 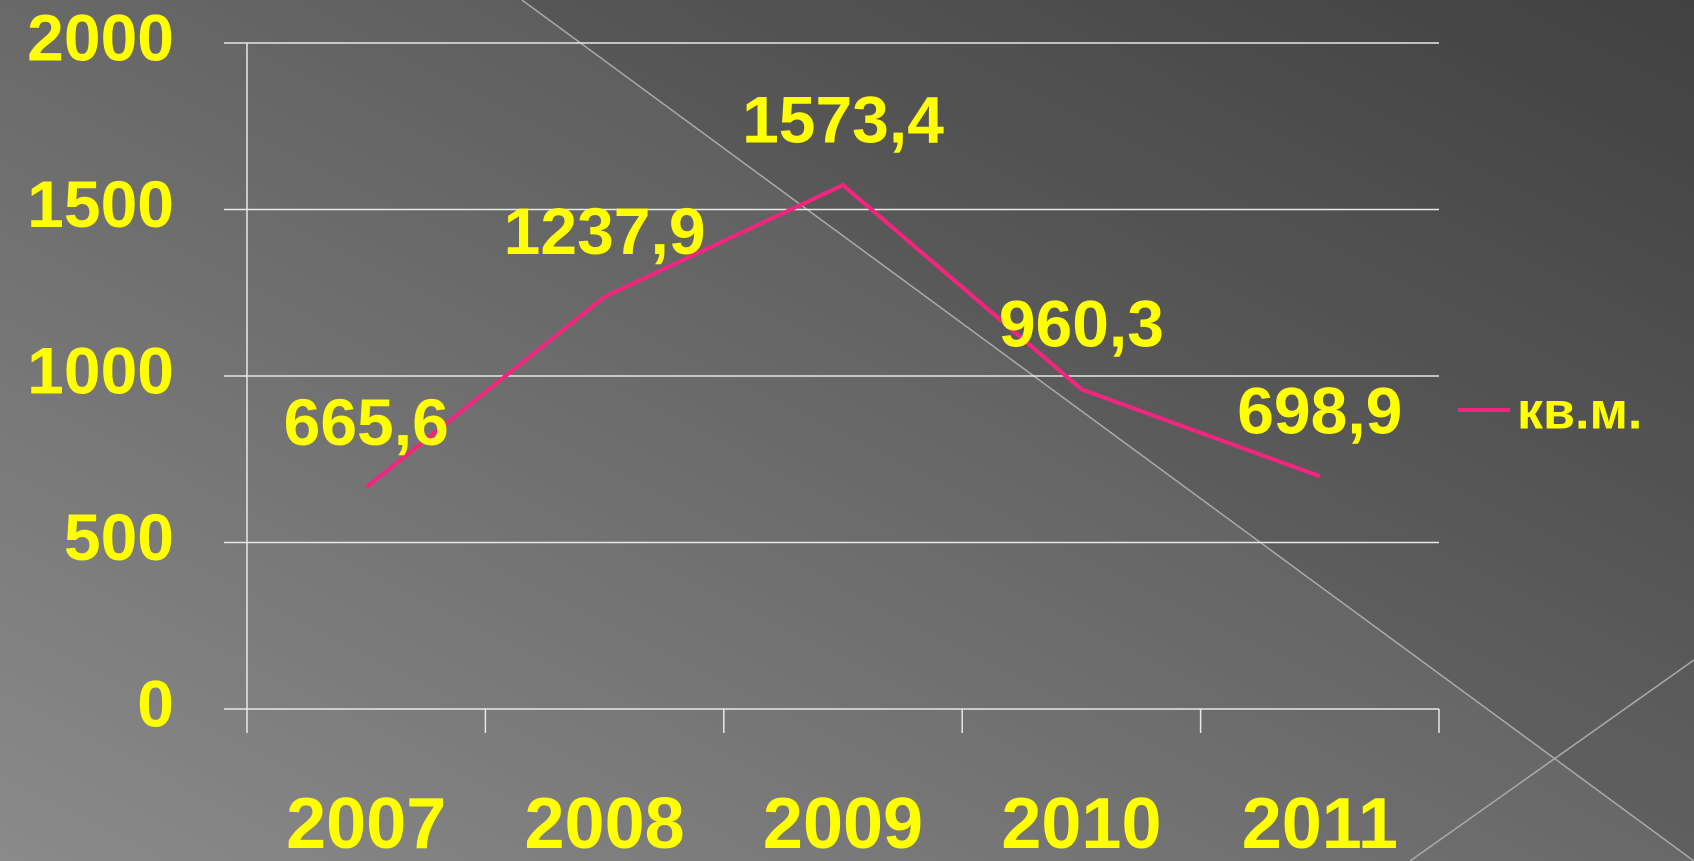 I want to click on data-label: 665,6, so click(x=366, y=422).